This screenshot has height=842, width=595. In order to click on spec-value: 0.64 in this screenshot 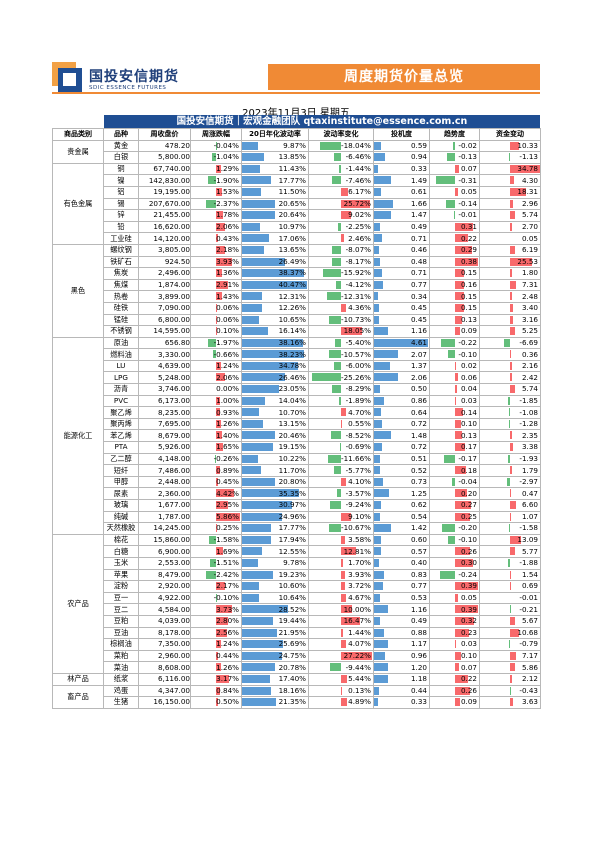, I will do `click(418, 412)`.